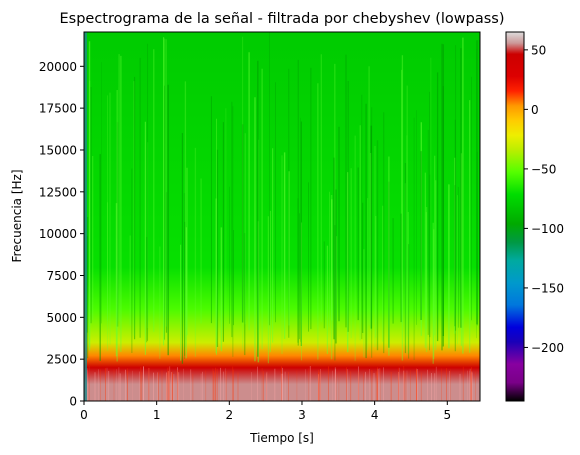 This screenshot has height=455, width=580. What do you see at coordinates (538, 50) in the screenshot?
I see `colorbar-tick-label: 50` at bounding box center [538, 50].